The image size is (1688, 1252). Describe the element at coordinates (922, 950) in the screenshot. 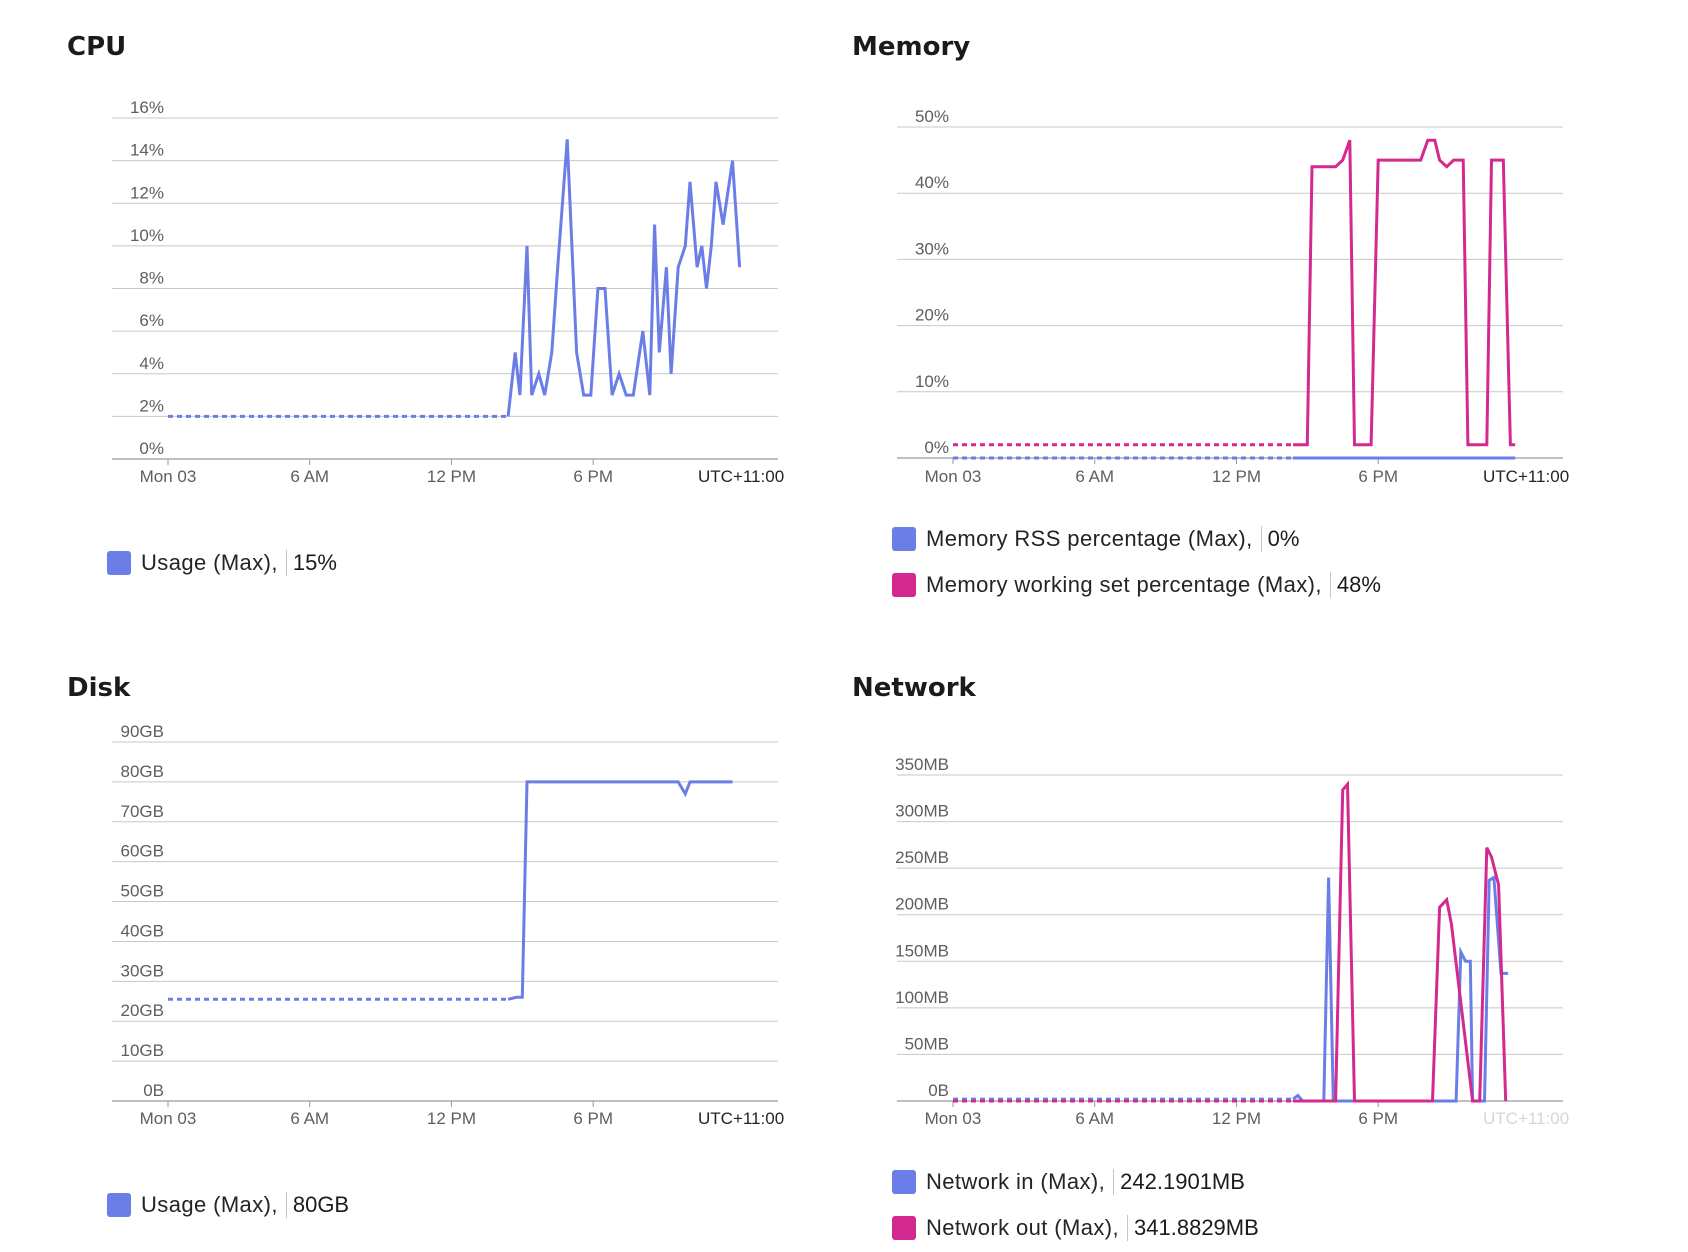

I see `network-y-tick-label: 150MB` at that location.